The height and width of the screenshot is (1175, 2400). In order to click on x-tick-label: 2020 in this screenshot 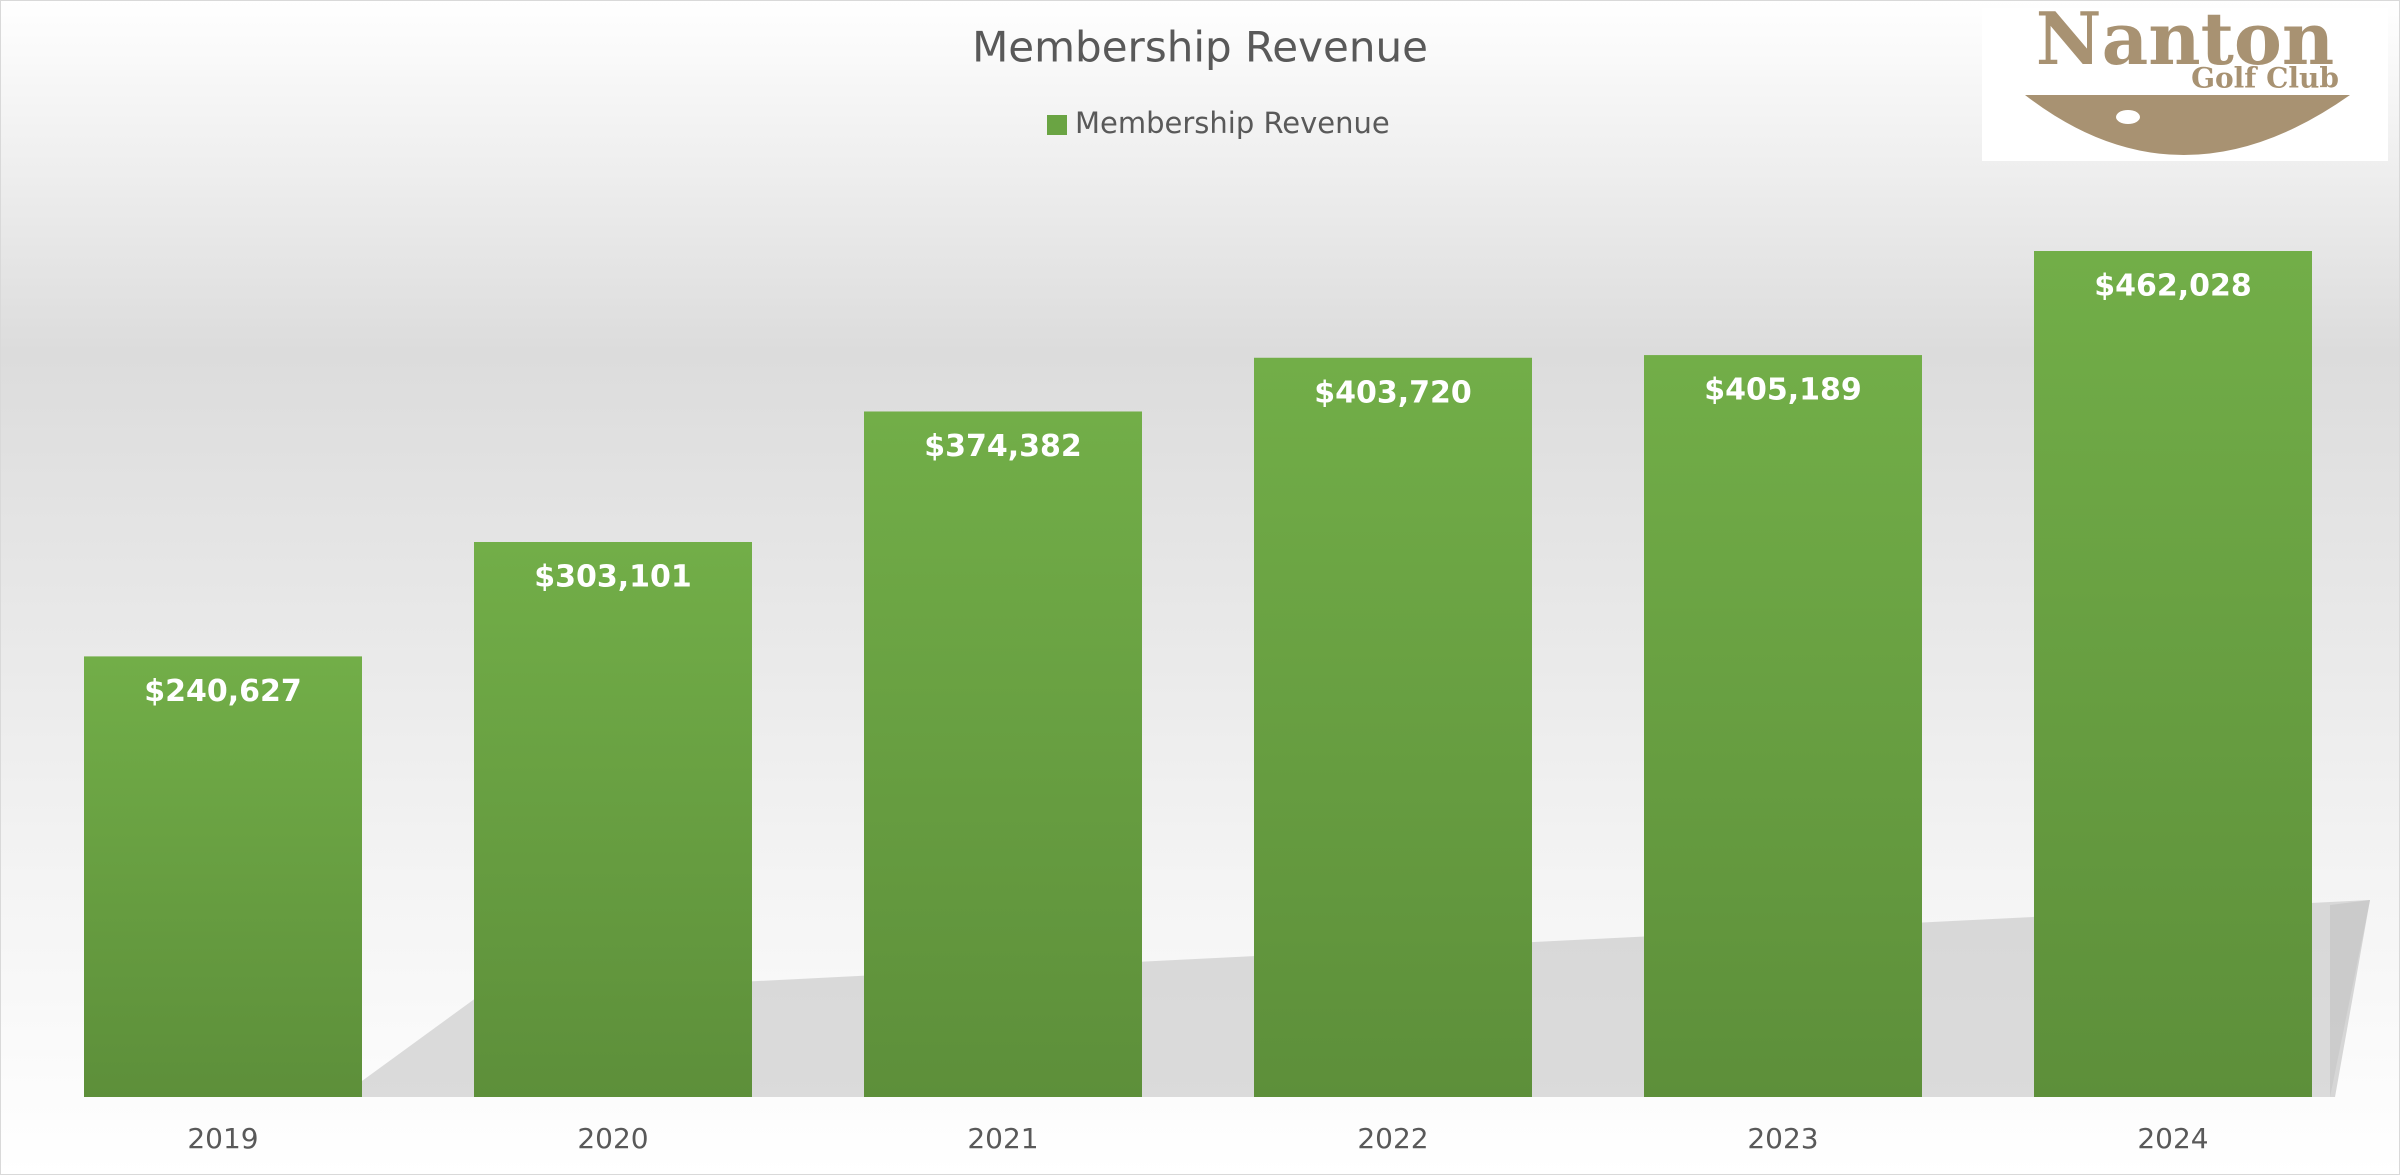, I will do `click(612, 1138)`.